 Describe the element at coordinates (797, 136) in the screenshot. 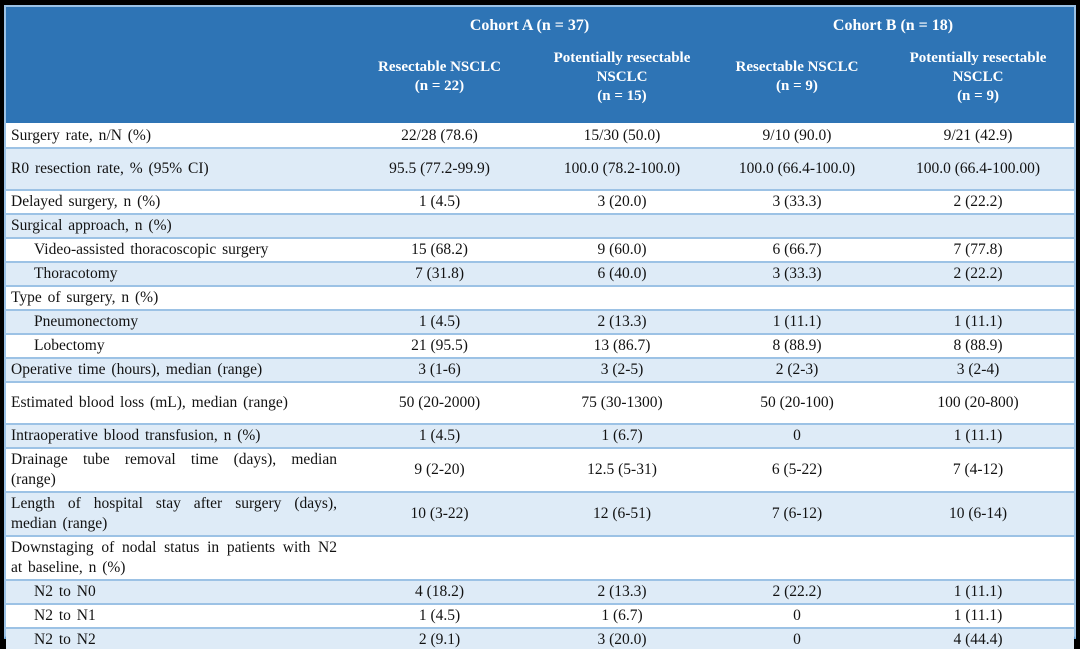

I see `cell-value: 9/10 (90.0)` at that location.